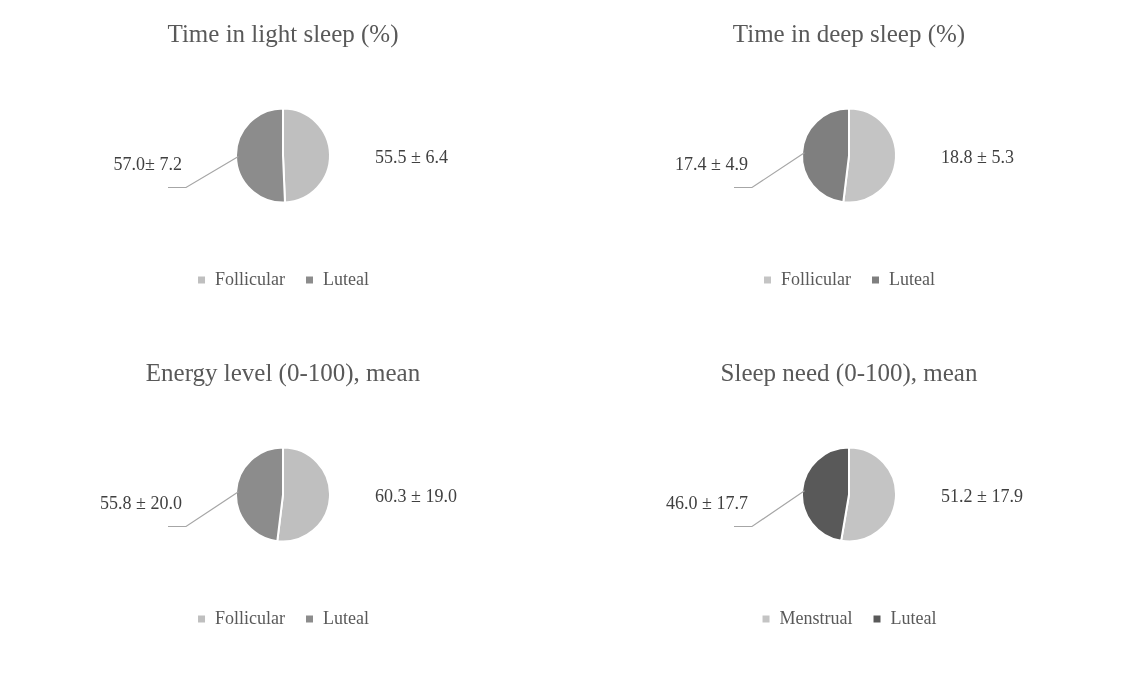 The width and height of the screenshot is (1133, 679). What do you see at coordinates (849, 372) in the screenshot?
I see `chart-title: Sleep need (0-100), mean` at bounding box center [849, 372].